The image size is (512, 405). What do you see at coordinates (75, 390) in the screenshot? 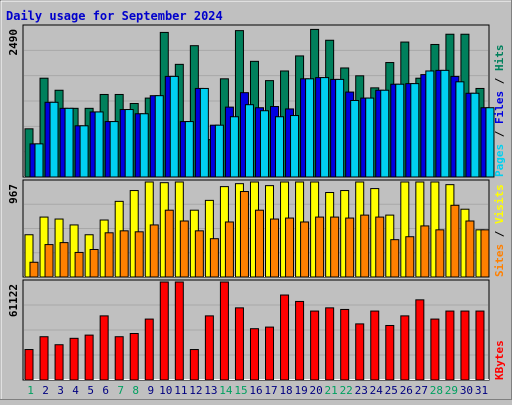
I see `day-label: 4` at bounding box center [75, 390].